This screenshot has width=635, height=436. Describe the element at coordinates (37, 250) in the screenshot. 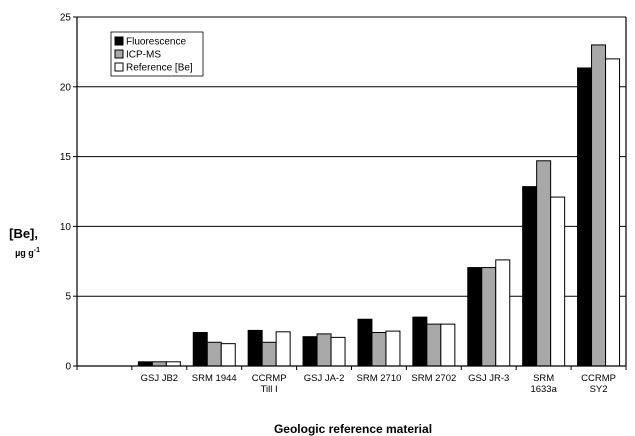

I see `y-axis-unit-exponent: -1` at that location.